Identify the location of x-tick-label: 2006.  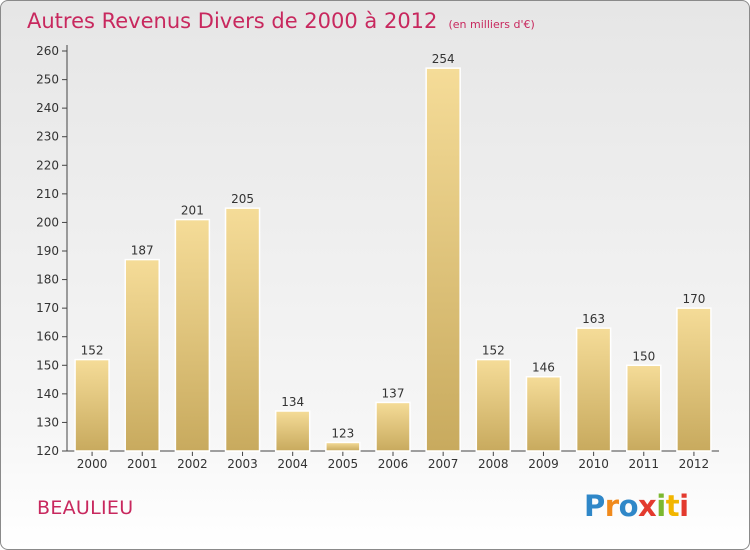
(393, 464).